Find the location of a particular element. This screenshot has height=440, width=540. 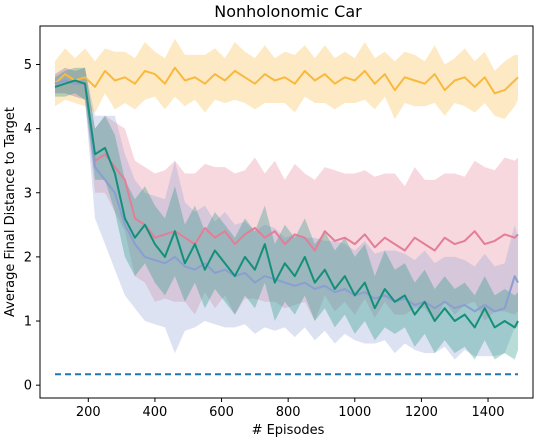

x-tick-label: 600 is located at coordinates (221, 412).